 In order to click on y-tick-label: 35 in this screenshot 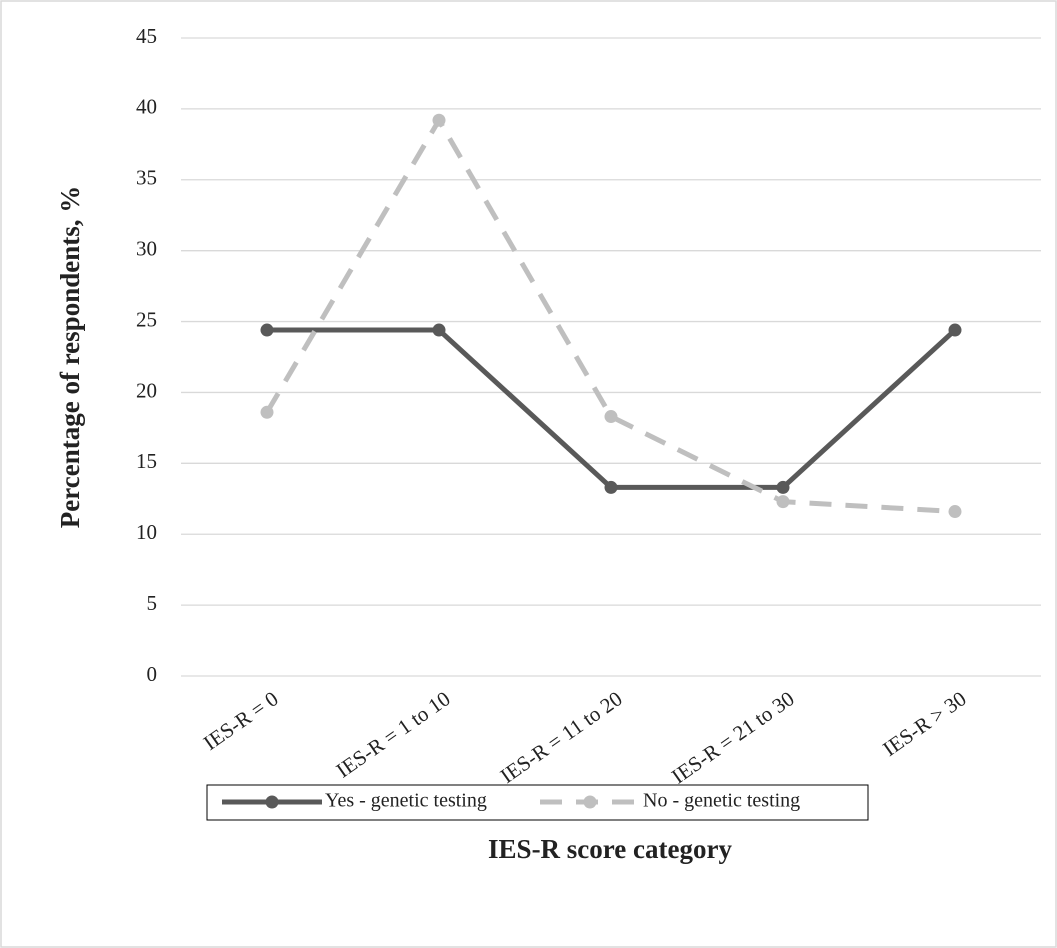, I will do `click(146, 178)`.